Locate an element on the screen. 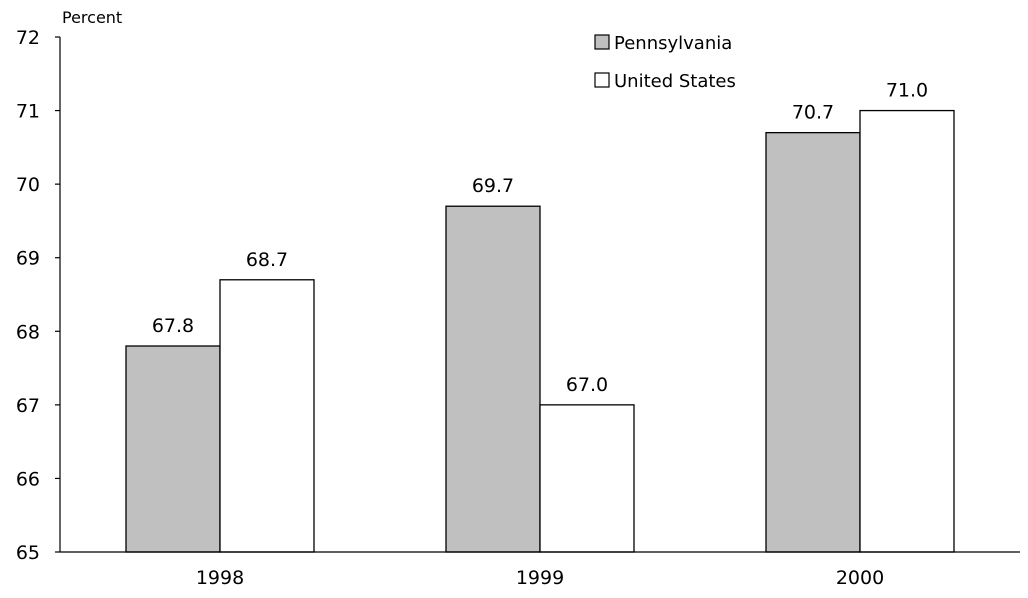 This screenshot has width=1028, height=598. bar-united-states-1999 is located at coordinates (587, 478).